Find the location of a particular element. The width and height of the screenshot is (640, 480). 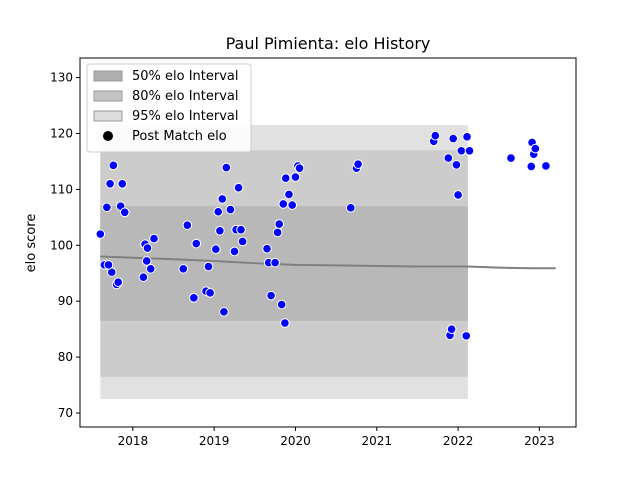

x-tick-label-1: 2019 is located at coordinates (214, 441).